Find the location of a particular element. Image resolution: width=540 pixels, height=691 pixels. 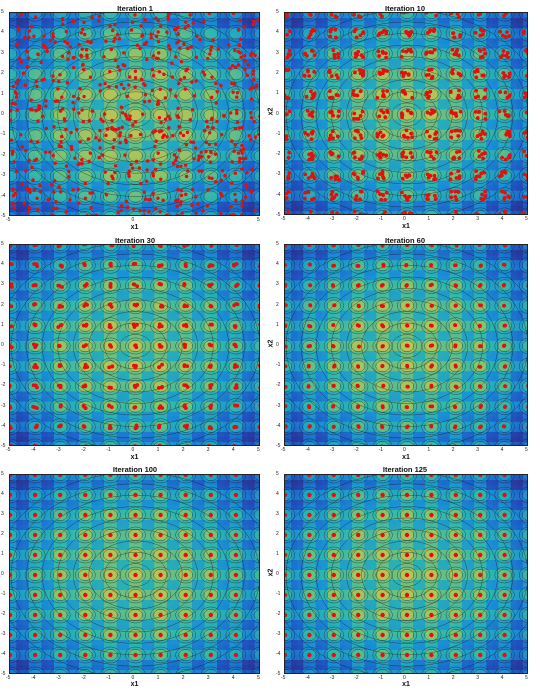

y-tick-label: -1 is located at coordinates (278, 365).